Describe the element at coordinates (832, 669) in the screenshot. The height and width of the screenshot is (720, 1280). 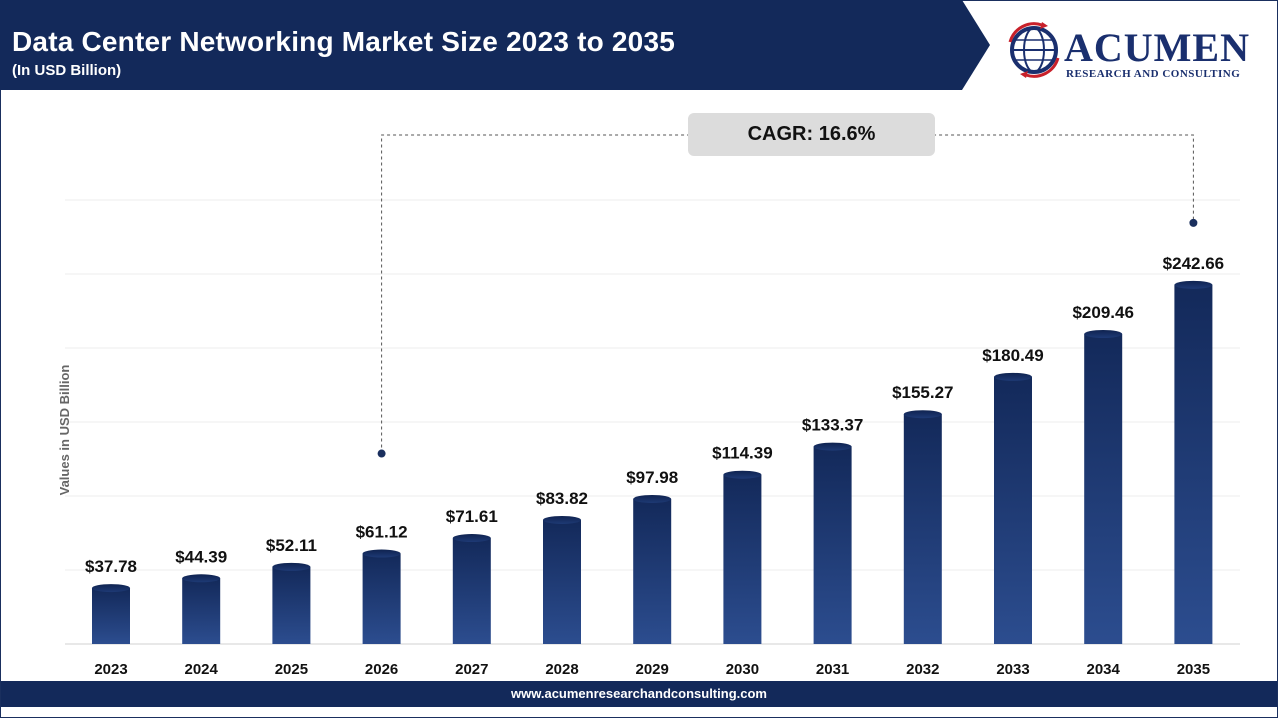
I see `x-tick-label: 2031` at that location.